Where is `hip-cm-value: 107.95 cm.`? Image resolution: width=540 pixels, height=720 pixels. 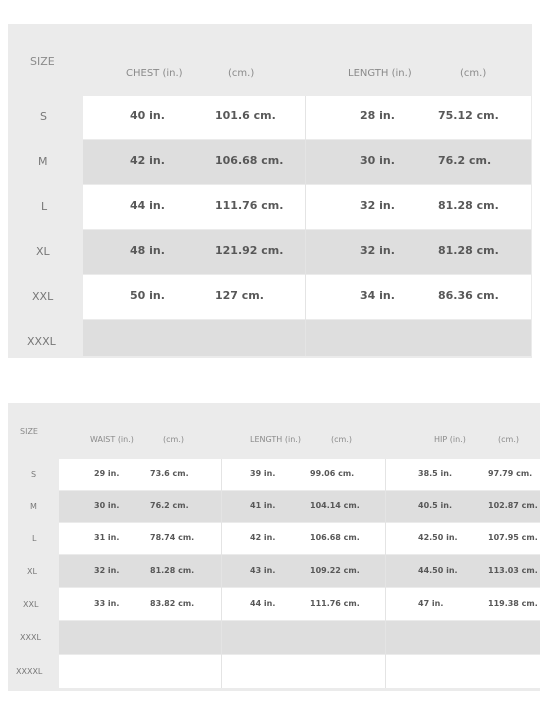 hip-cm-value: 107.95 cm. is located at coordinates (513, 537).